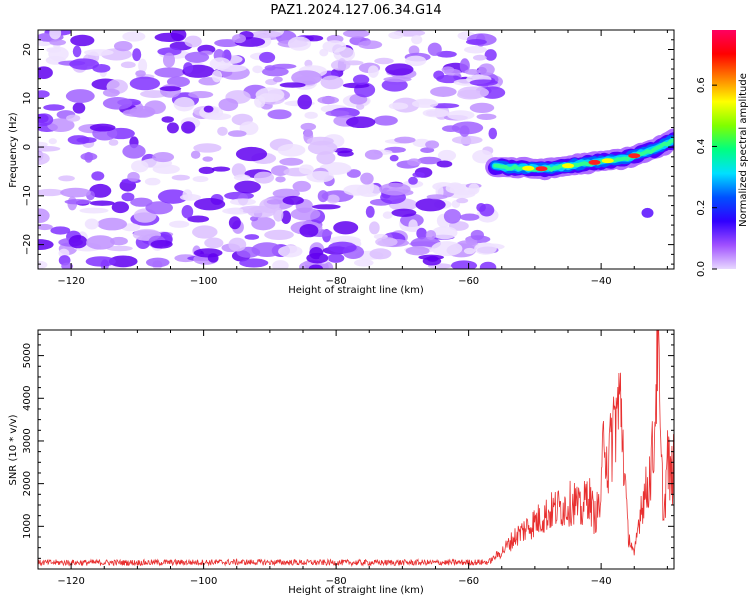  I want to click on heatmap-signal-ridge, so click(579, 173).